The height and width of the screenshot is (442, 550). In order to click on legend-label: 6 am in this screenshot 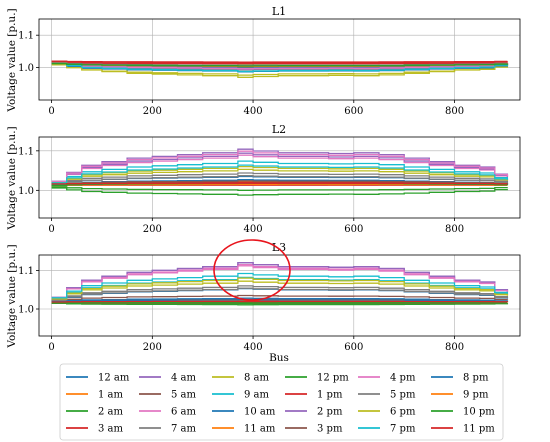, I will do `click(184, 412)`.